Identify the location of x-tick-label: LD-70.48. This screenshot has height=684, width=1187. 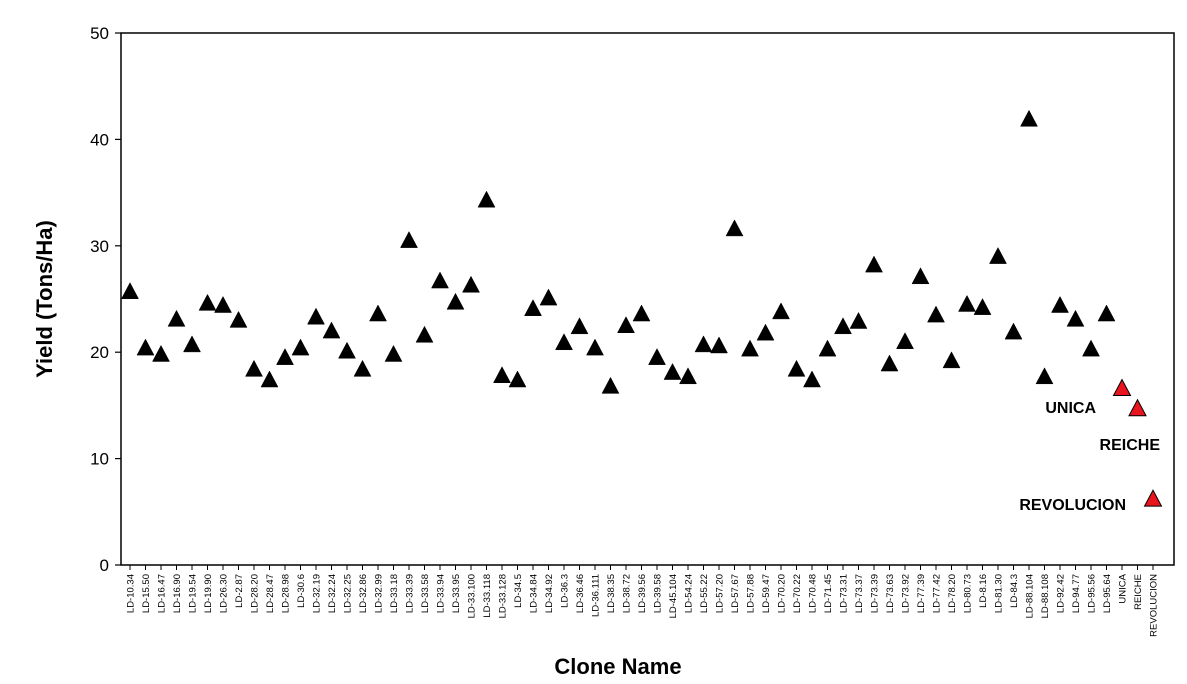
(813, 593).